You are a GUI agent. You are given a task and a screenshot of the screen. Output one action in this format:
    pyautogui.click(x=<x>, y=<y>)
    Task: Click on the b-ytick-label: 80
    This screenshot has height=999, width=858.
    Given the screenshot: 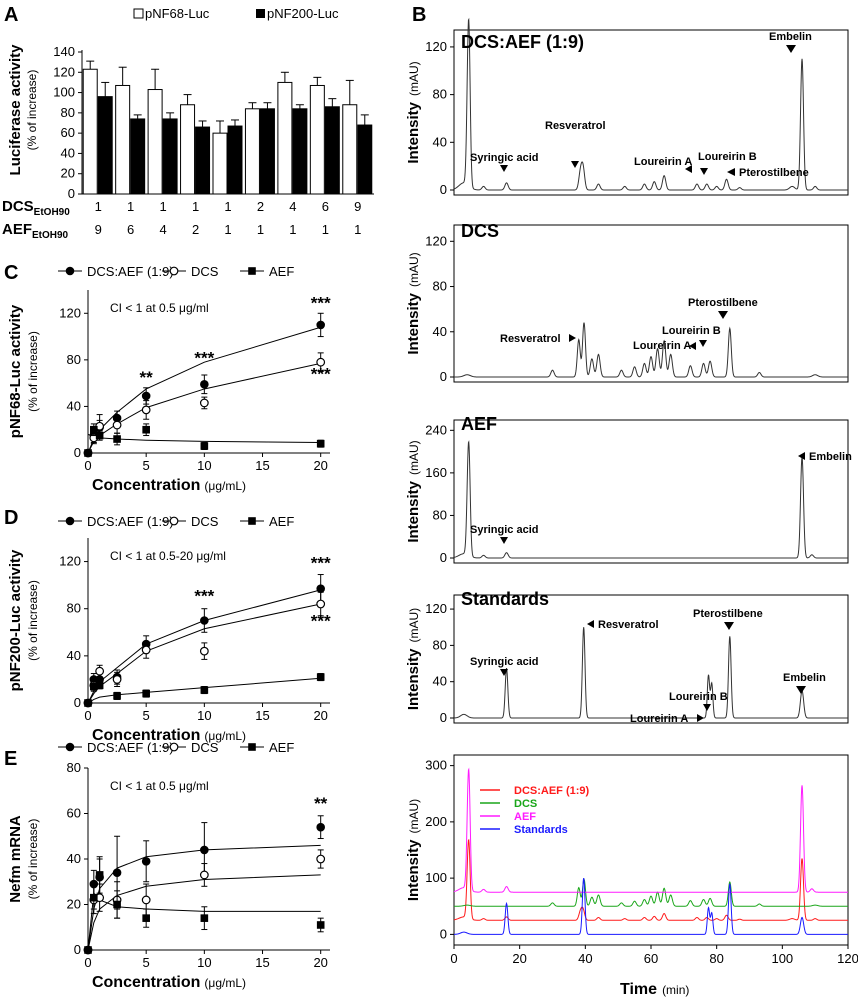 What is the action you would take?
    pyautogui.click(x=440, y=286)
    